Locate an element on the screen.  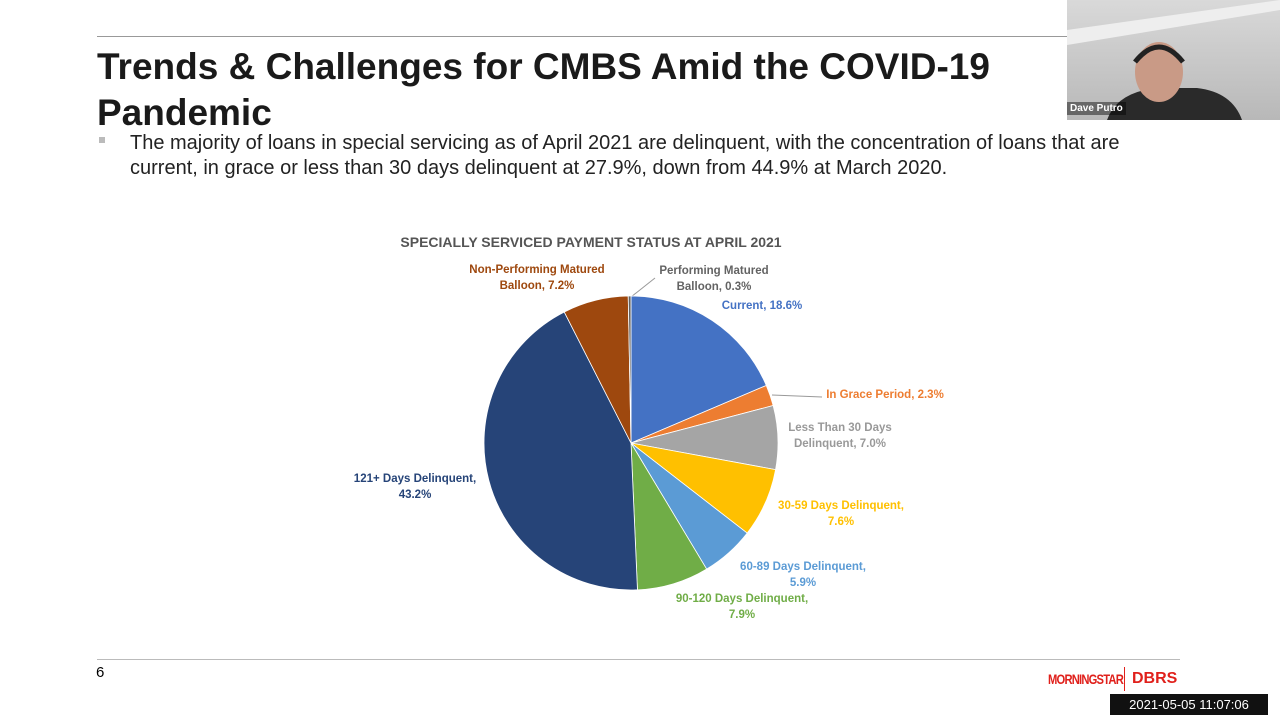
webcam-image is located at coordinates (1173, 60).